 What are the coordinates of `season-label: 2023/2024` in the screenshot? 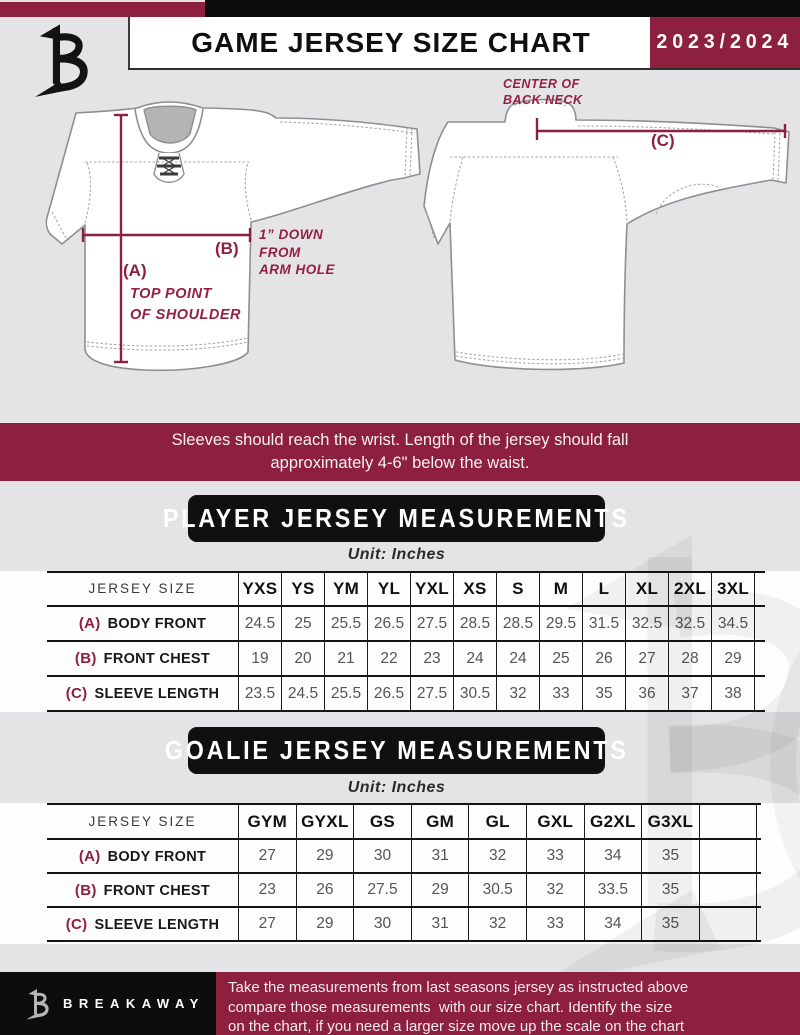 It's located at (725, 42).